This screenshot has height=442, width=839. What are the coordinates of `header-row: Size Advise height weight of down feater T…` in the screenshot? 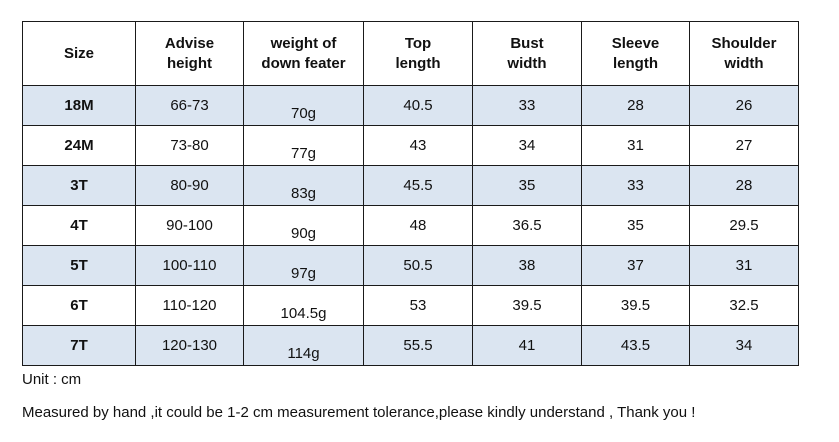 It's located at (410, 53).